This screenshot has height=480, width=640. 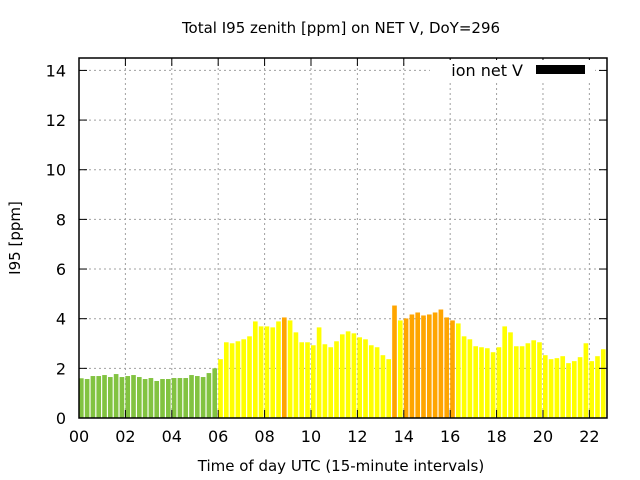 I want to click on x-tick-label: 00, so click(x=79, y=436).